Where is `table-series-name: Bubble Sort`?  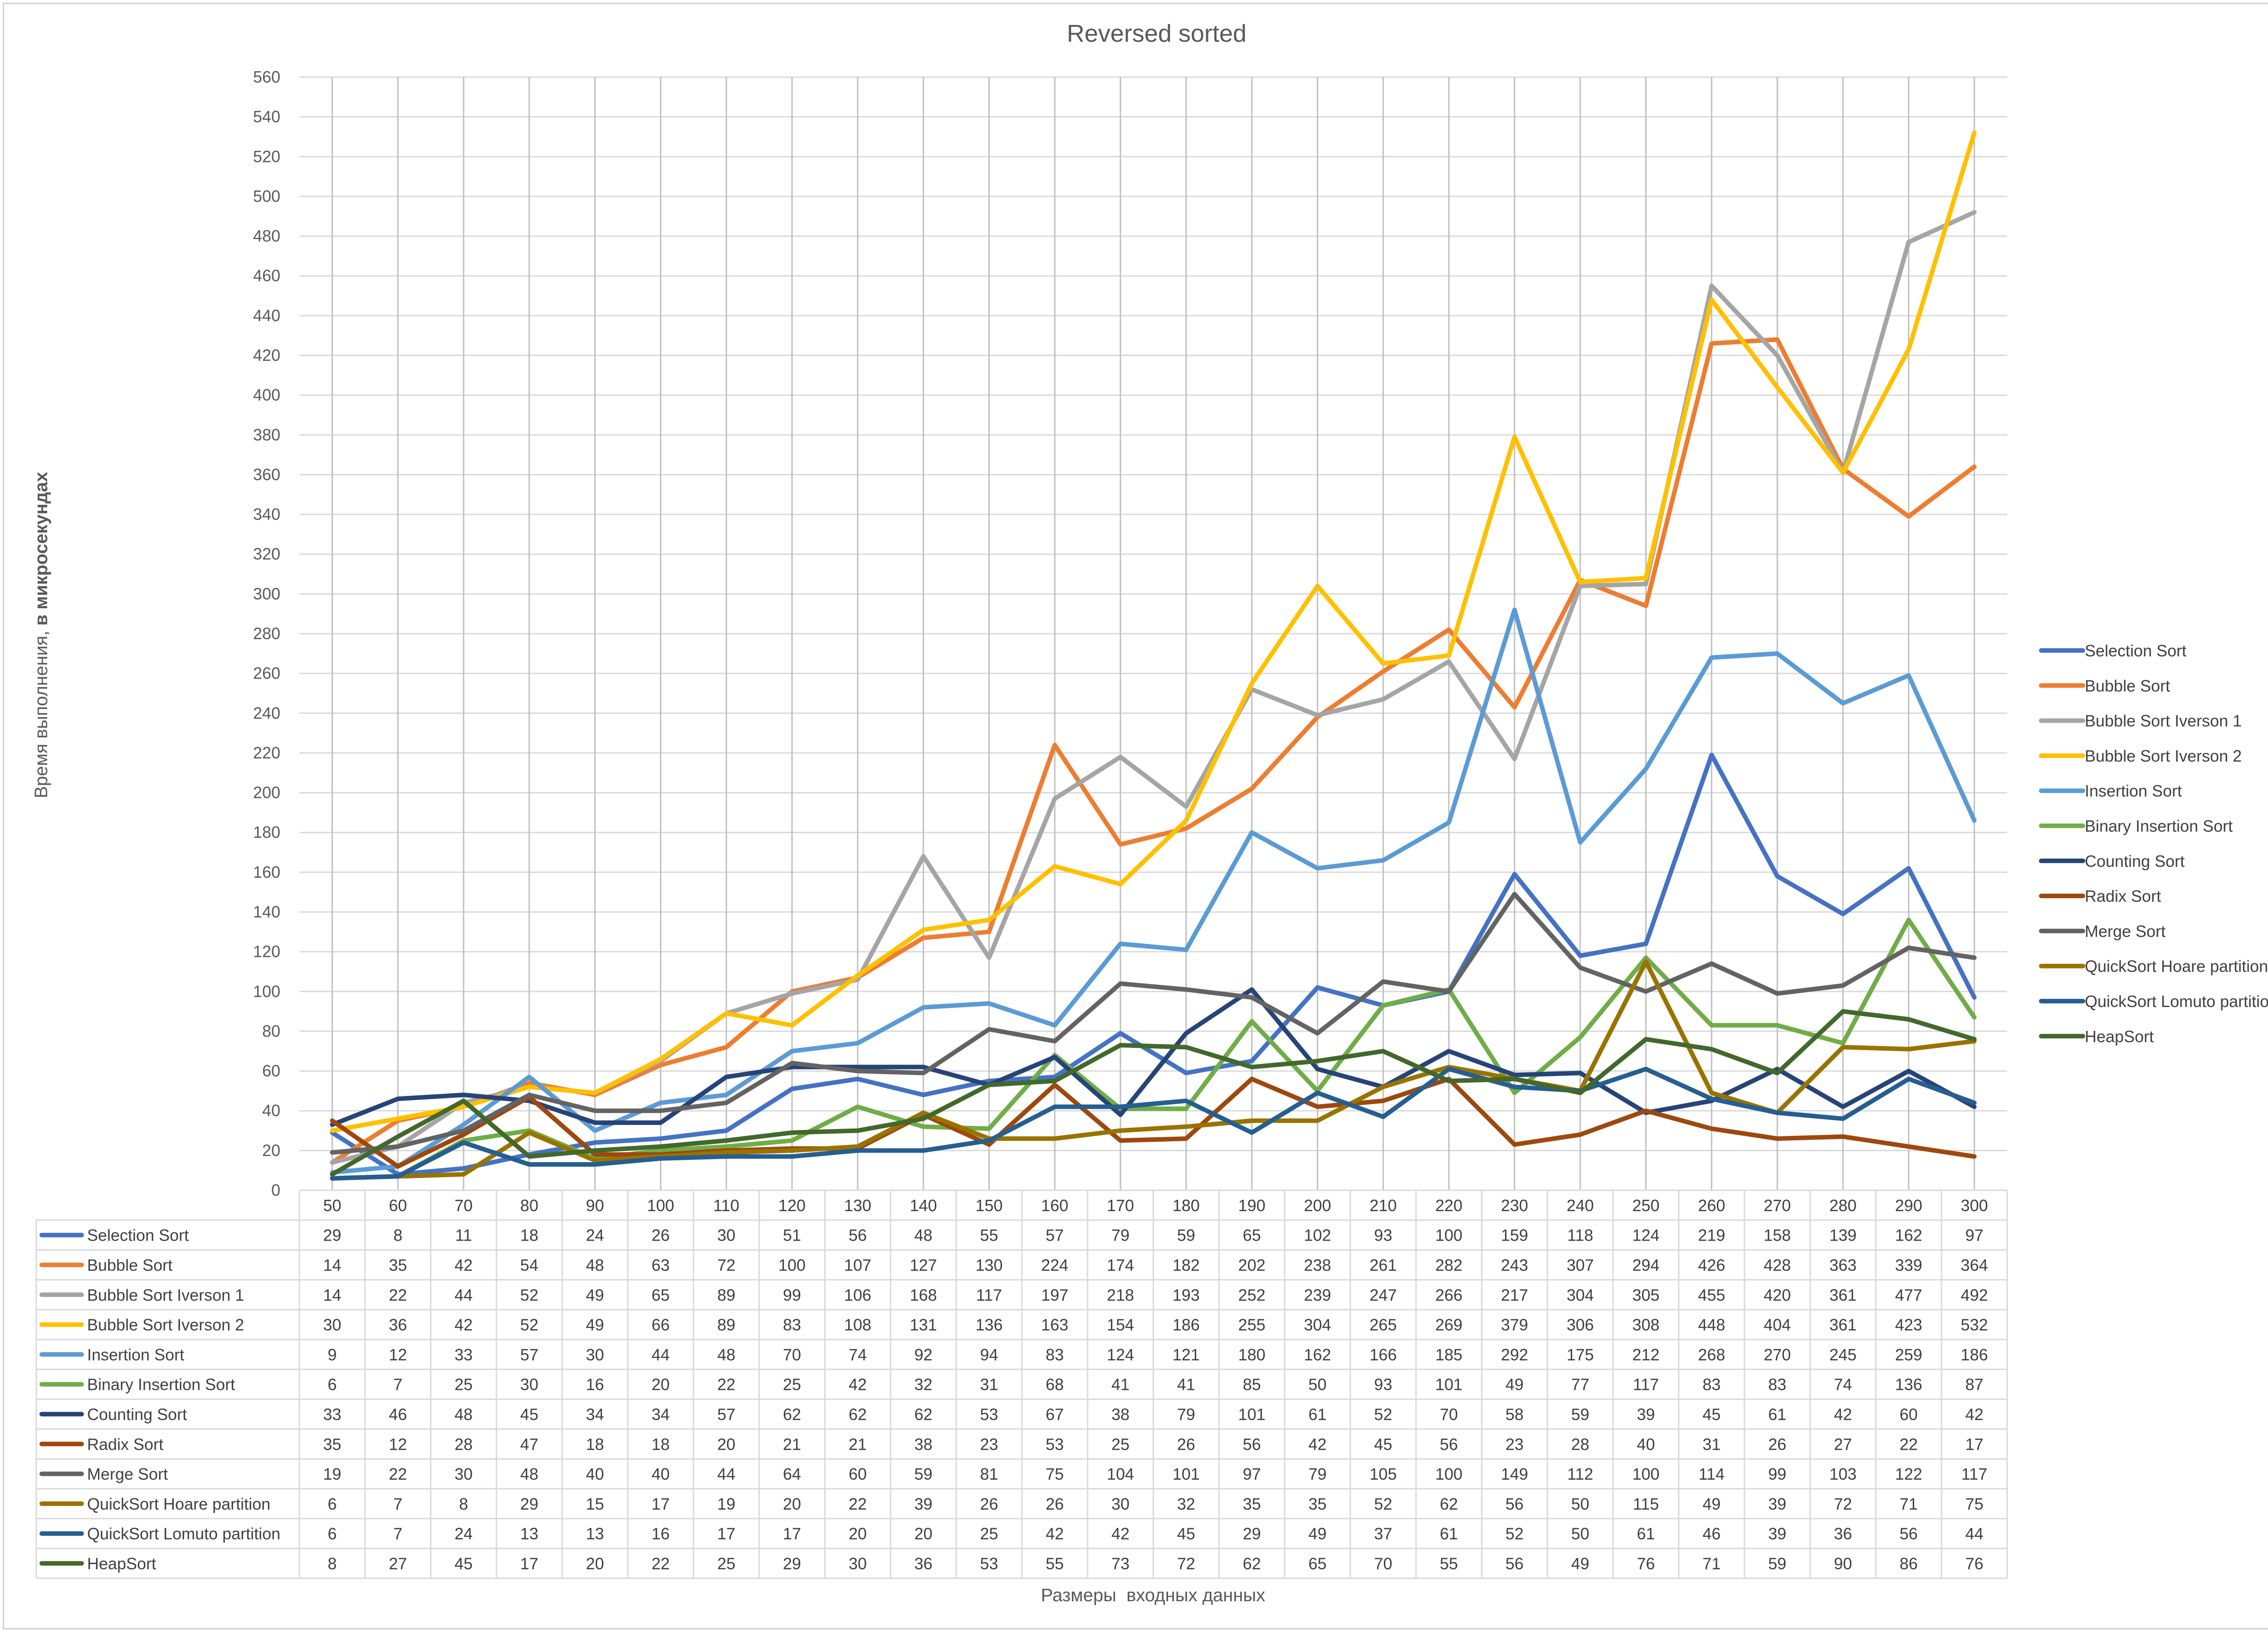
table-series-name: Bubble Sort is located at coordinates (130, 1265).